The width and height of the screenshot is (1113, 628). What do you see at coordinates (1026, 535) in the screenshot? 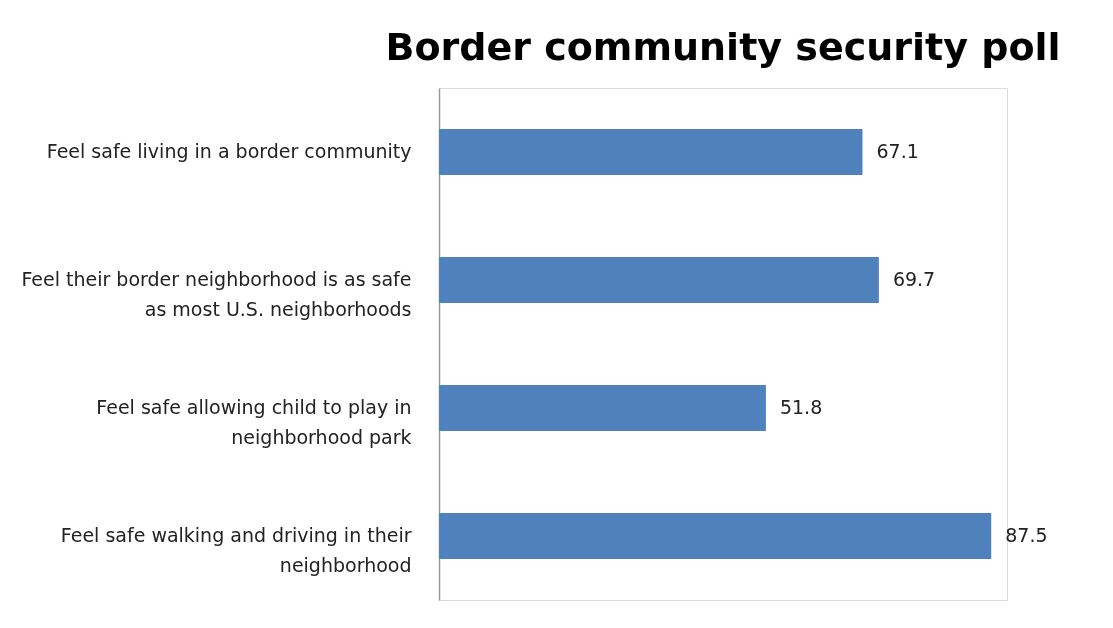
I see `data-label: 87.5` at bounding box center [1026, 535].